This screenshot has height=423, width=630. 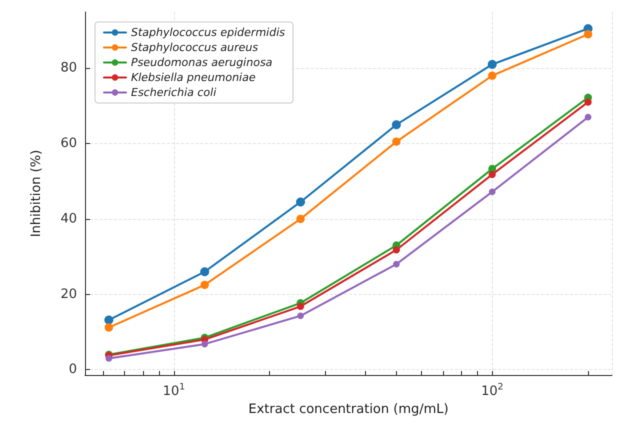 What do you see at coordinates (194, 47) in the screenshot?
I see `legend-label: Staphylococcus aureus` at bounding box center [194, 47].